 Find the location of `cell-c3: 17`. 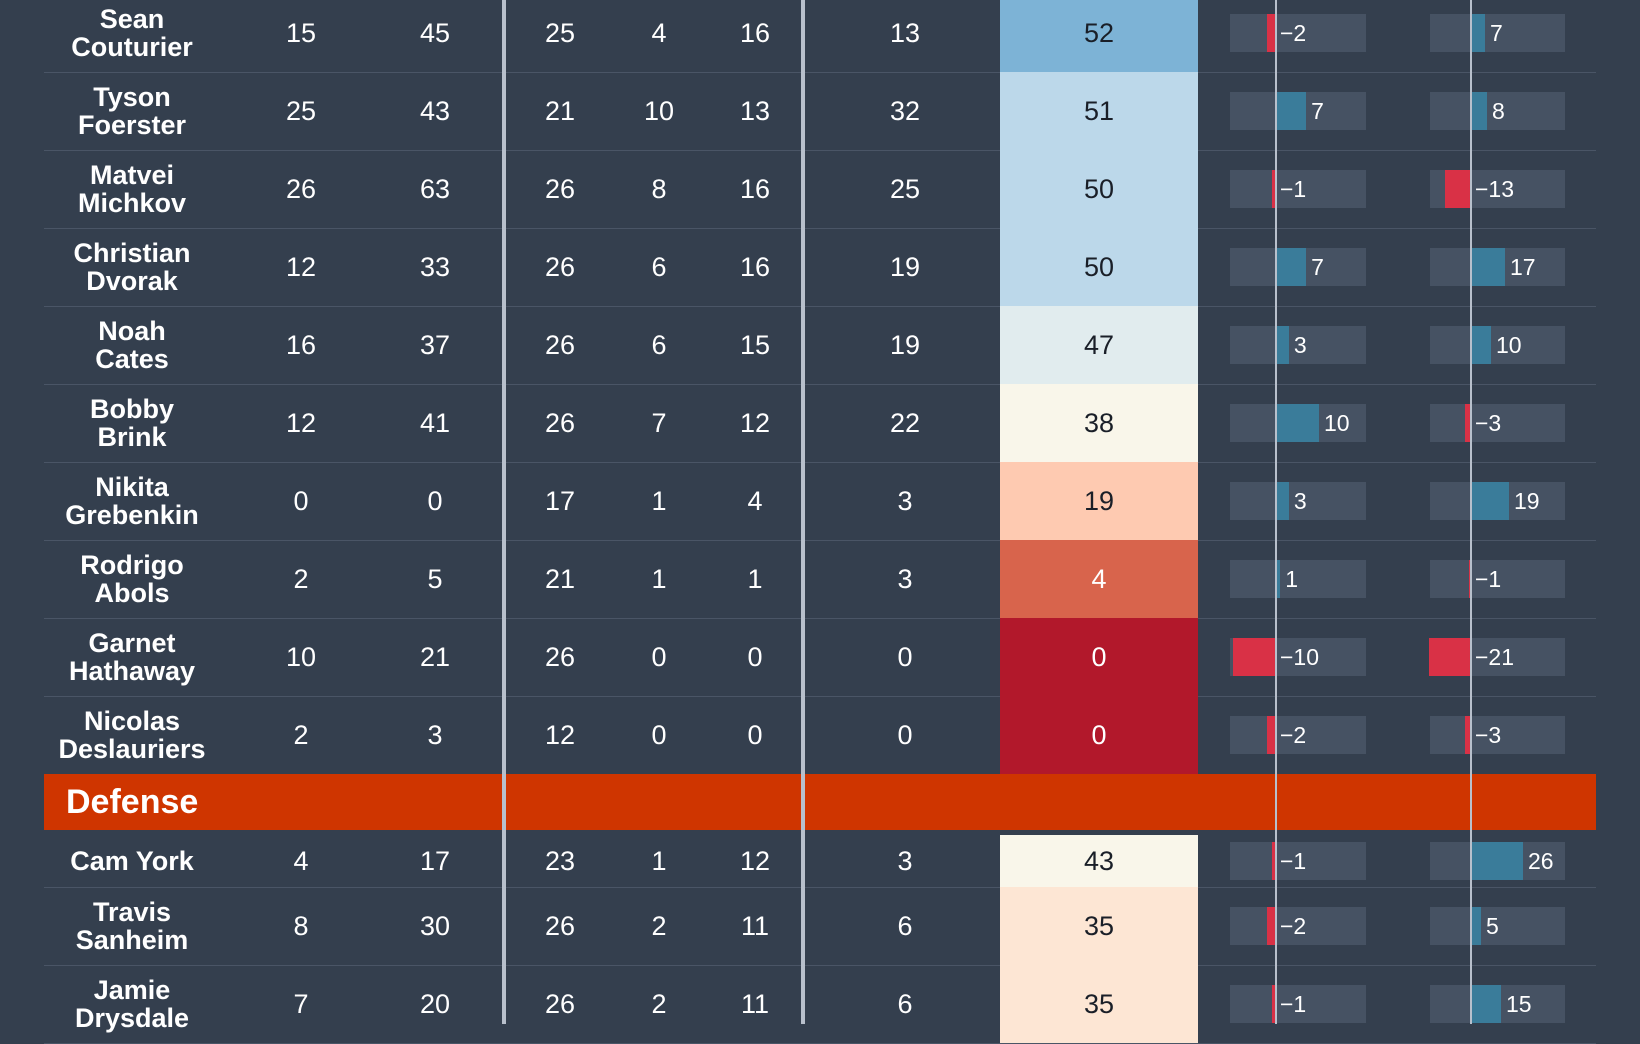

cell-c3: 17 is located at coordinates (560, 500).